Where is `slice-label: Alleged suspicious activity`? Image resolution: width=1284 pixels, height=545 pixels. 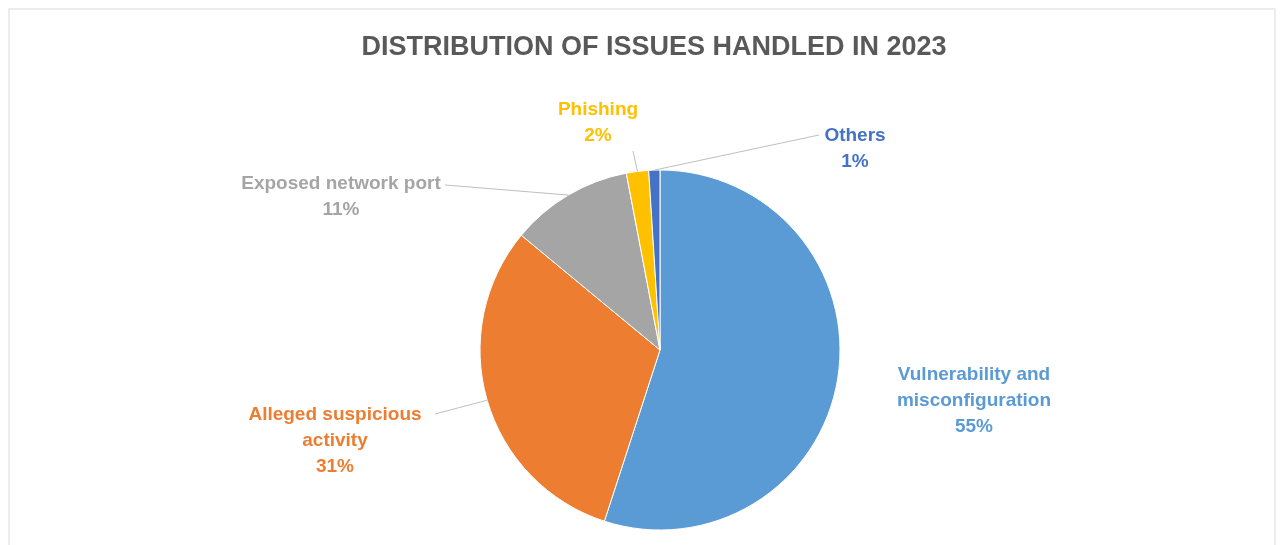
slice-label: Alleged suspicious activity is located at coordinates (335, 426).